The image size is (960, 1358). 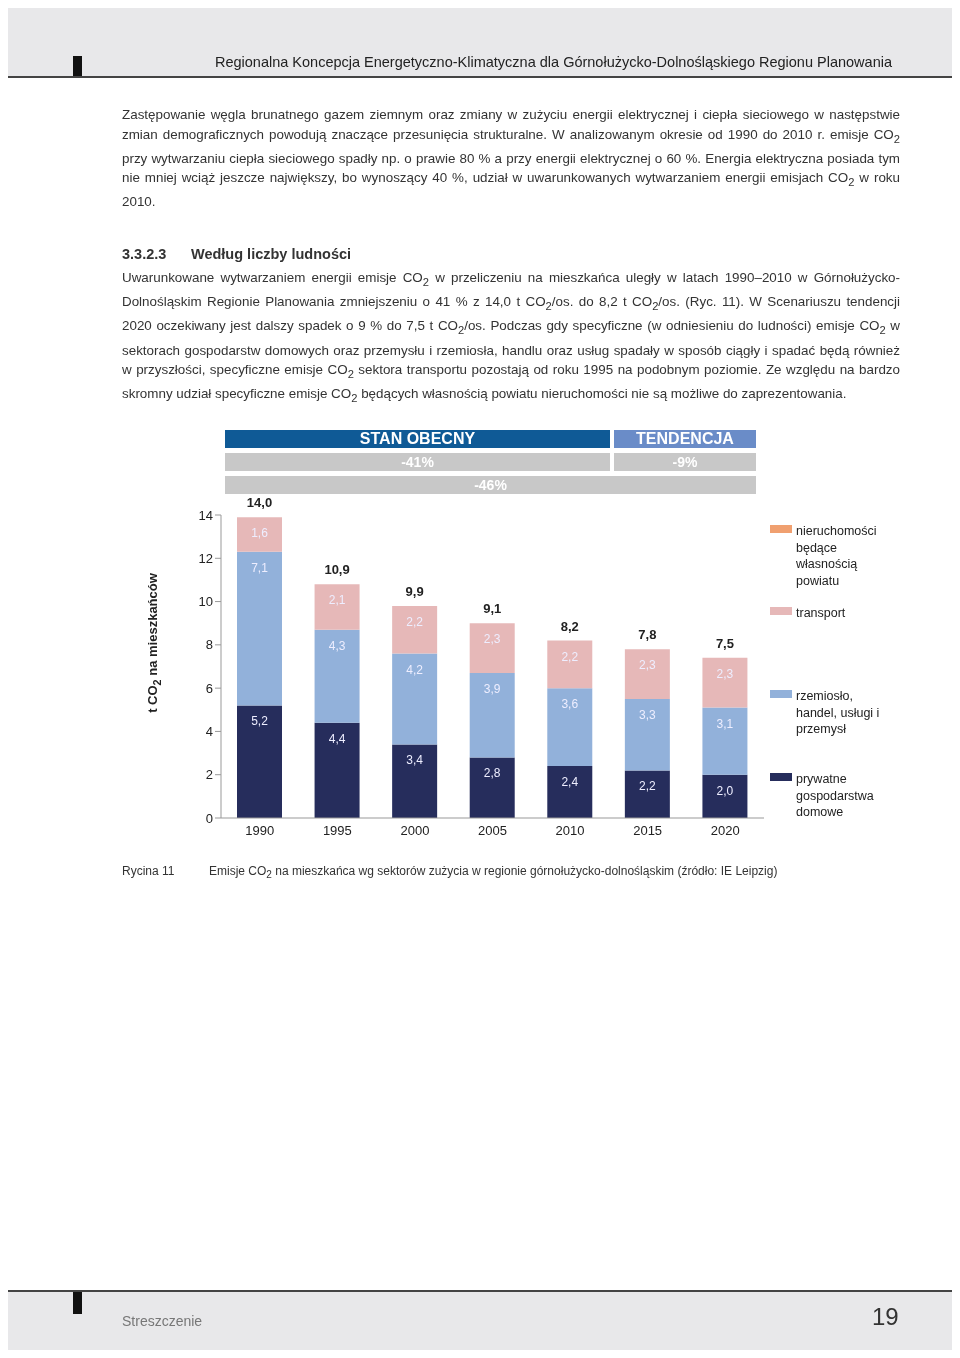 I want to click on total-label: 8,2, so click(x=569, y=626).